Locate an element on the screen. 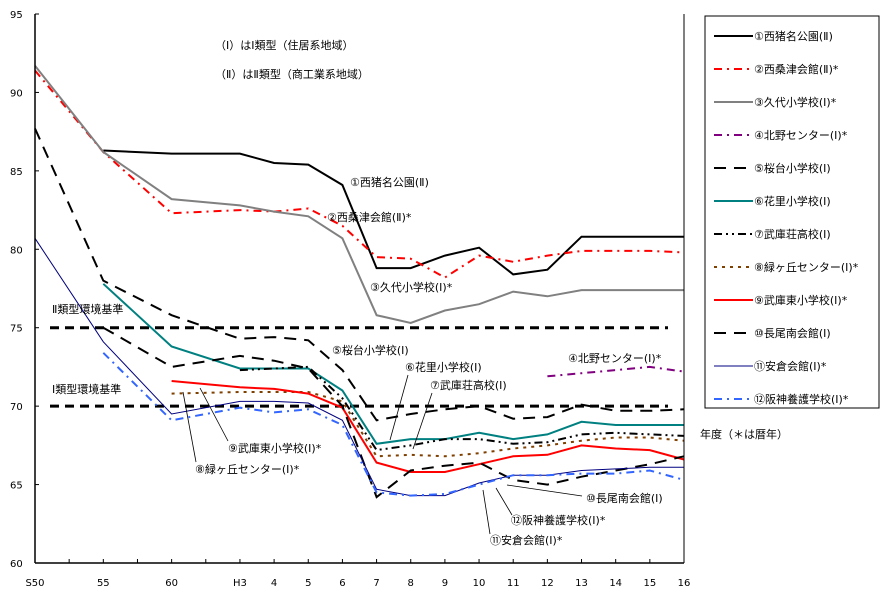 The width and height of the screenshot is (893, 612). y-tick-label: 75 is located at coordinates (16, 329).